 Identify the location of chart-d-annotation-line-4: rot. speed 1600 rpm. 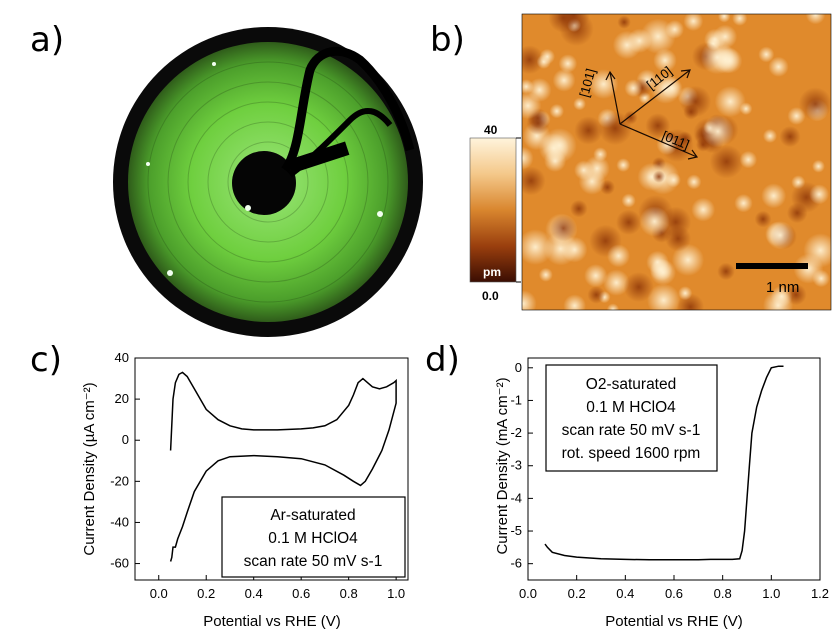
(631, 453).